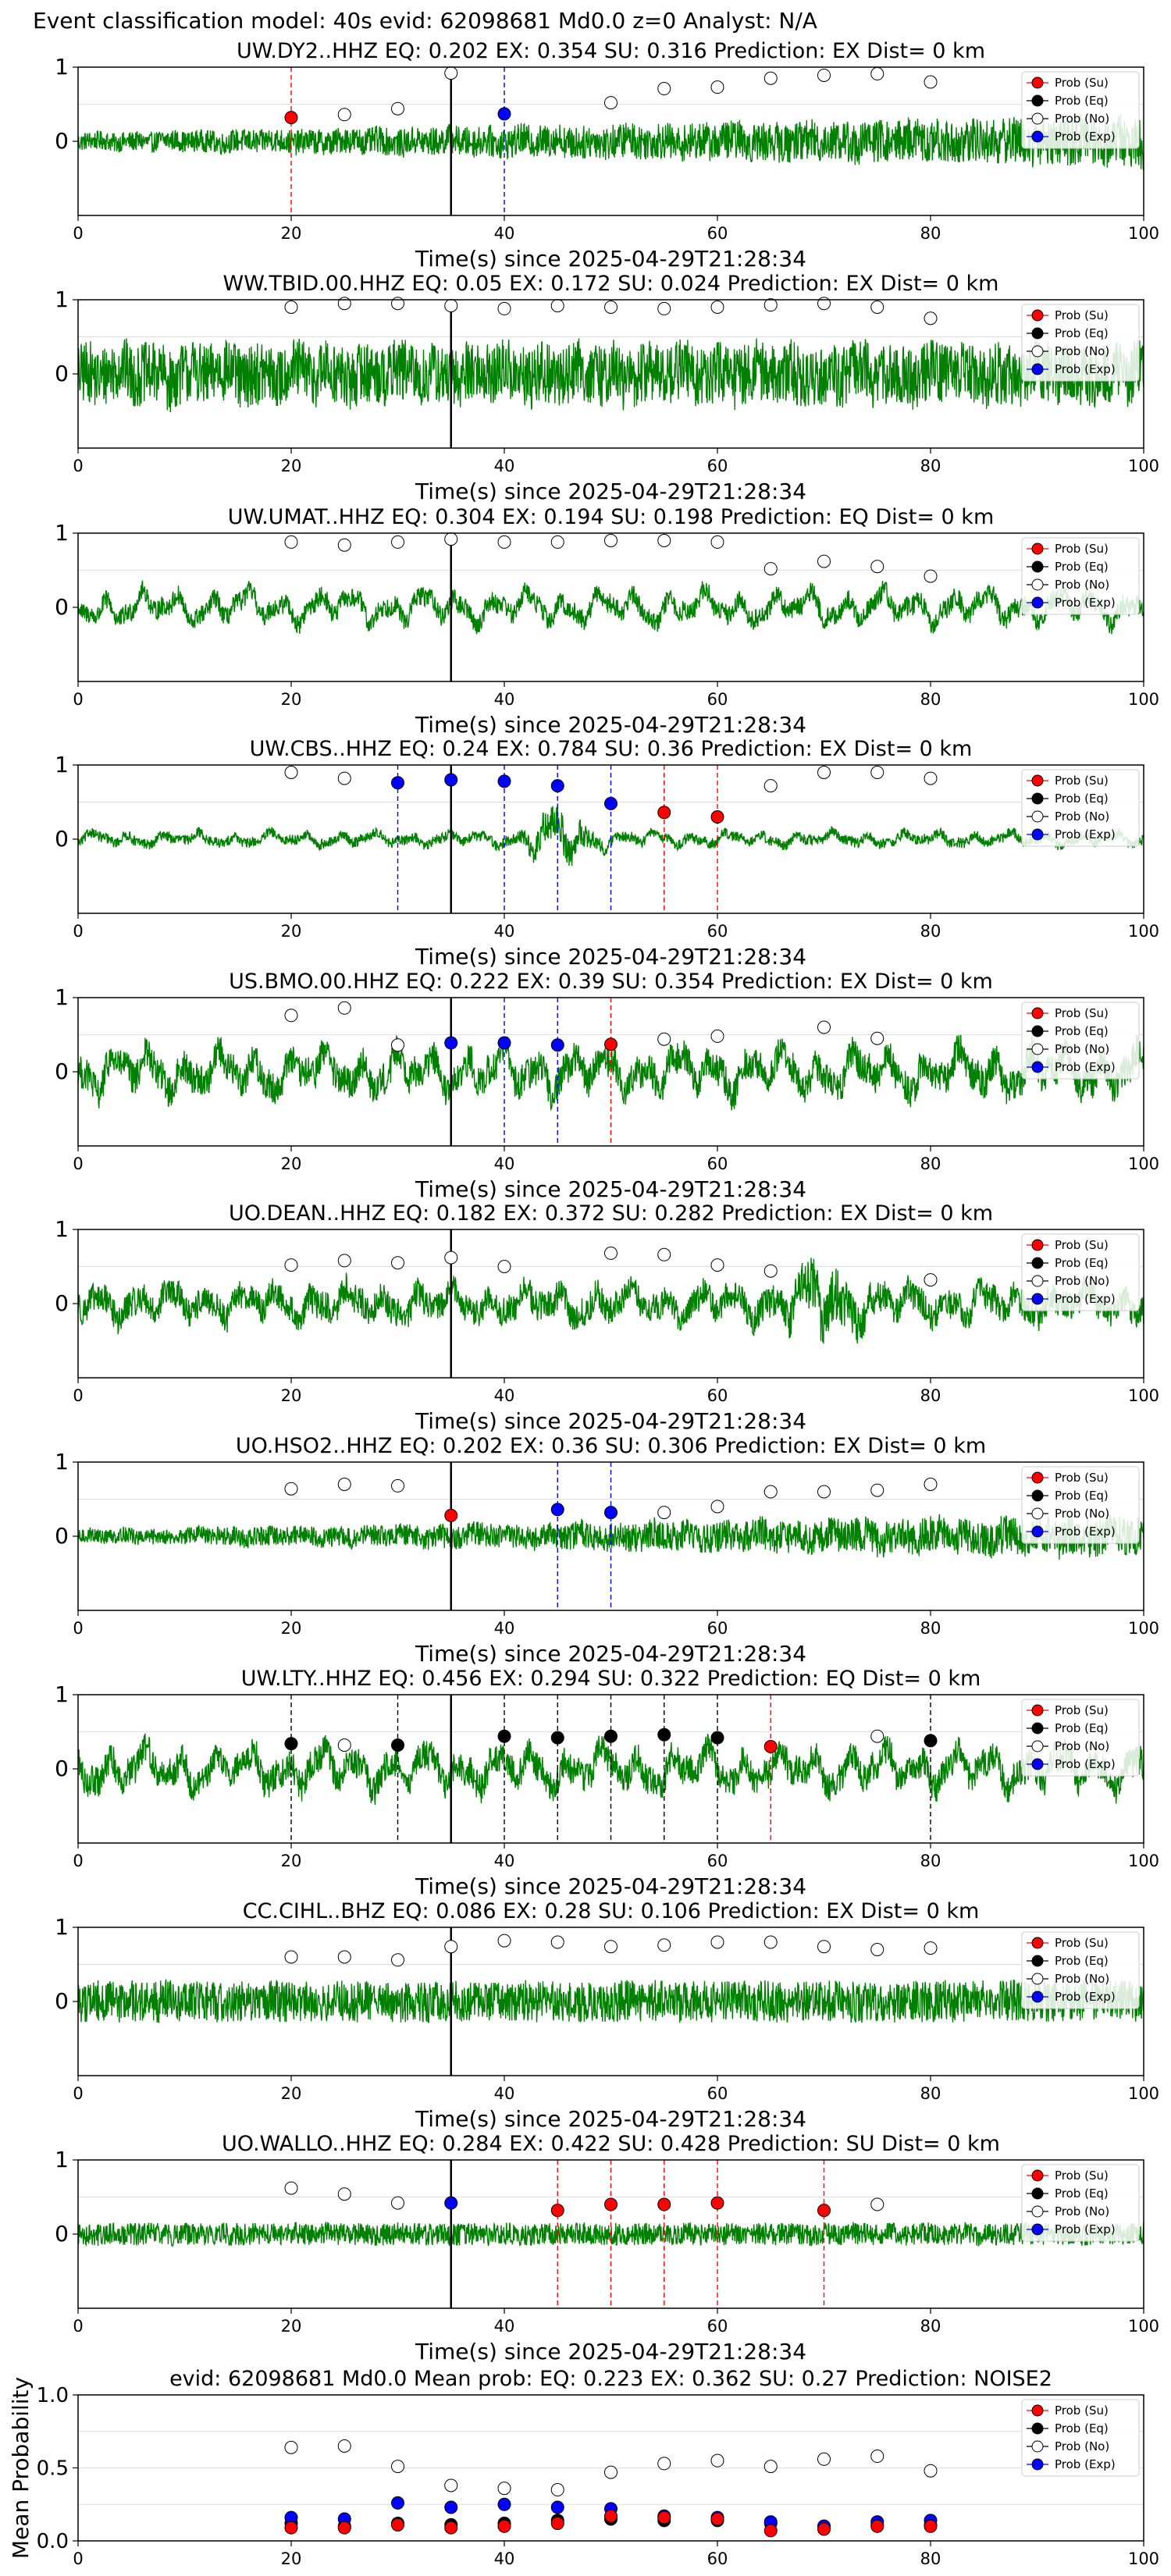  I want to click on x-tick-label: 80, so click(930, 931).